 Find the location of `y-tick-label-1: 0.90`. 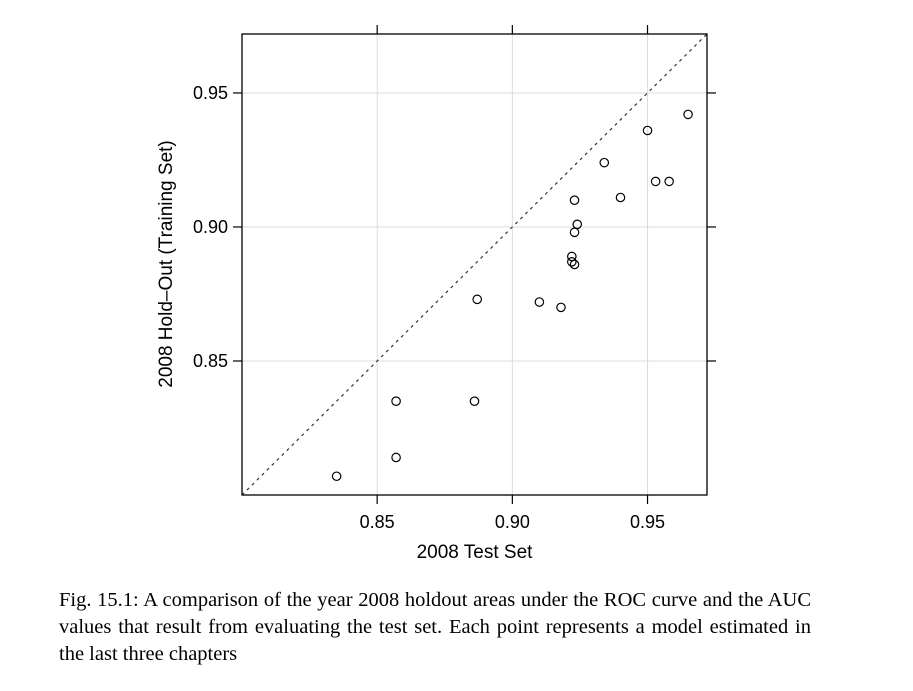

y-tick-label-1: 0.90 is located at coordinates (210, 227).